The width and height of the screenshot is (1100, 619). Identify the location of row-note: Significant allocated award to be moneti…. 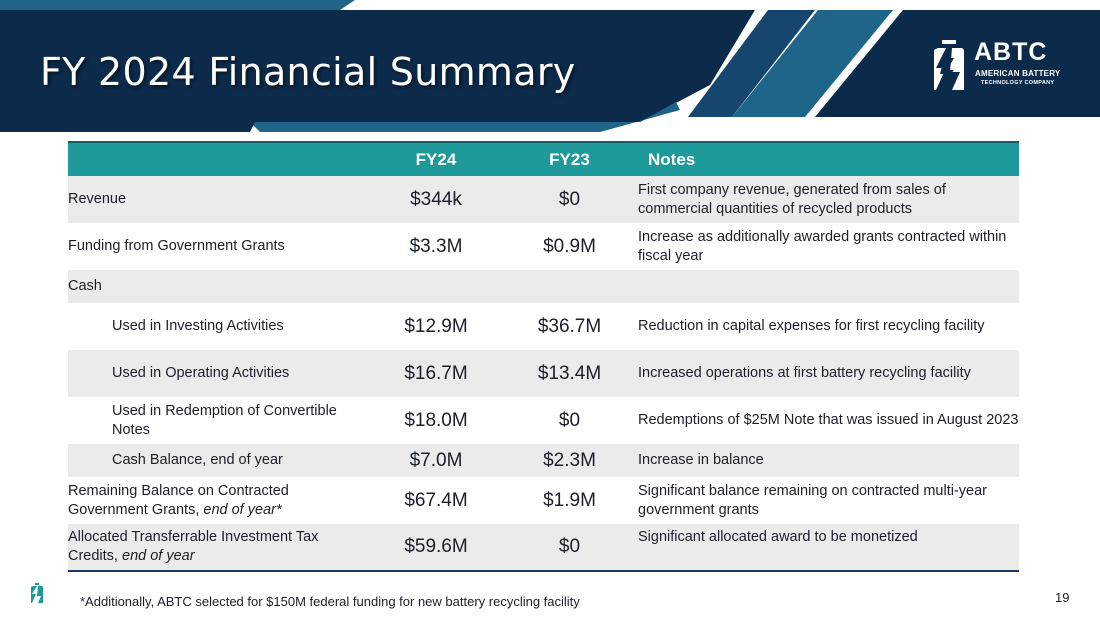
(828, 547).